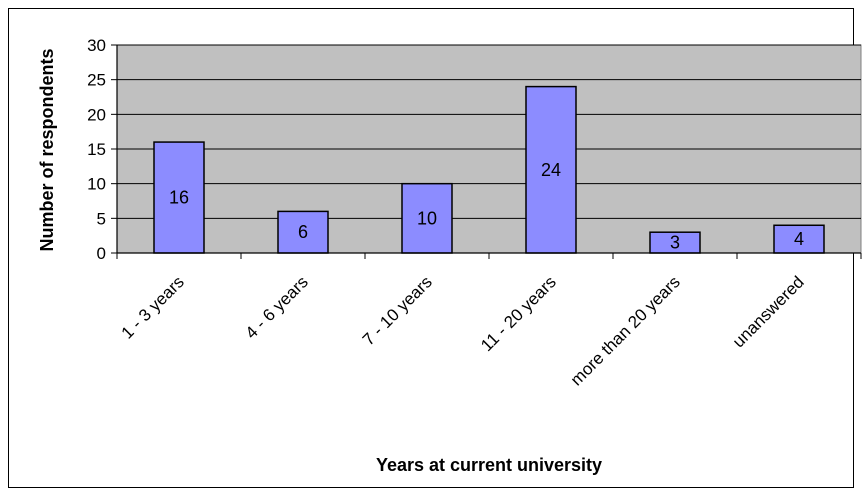  What do you see at coordinates (96, 80) in the screenshot?
I see `y-tick-label: 25` at bounding box center [96, 80].